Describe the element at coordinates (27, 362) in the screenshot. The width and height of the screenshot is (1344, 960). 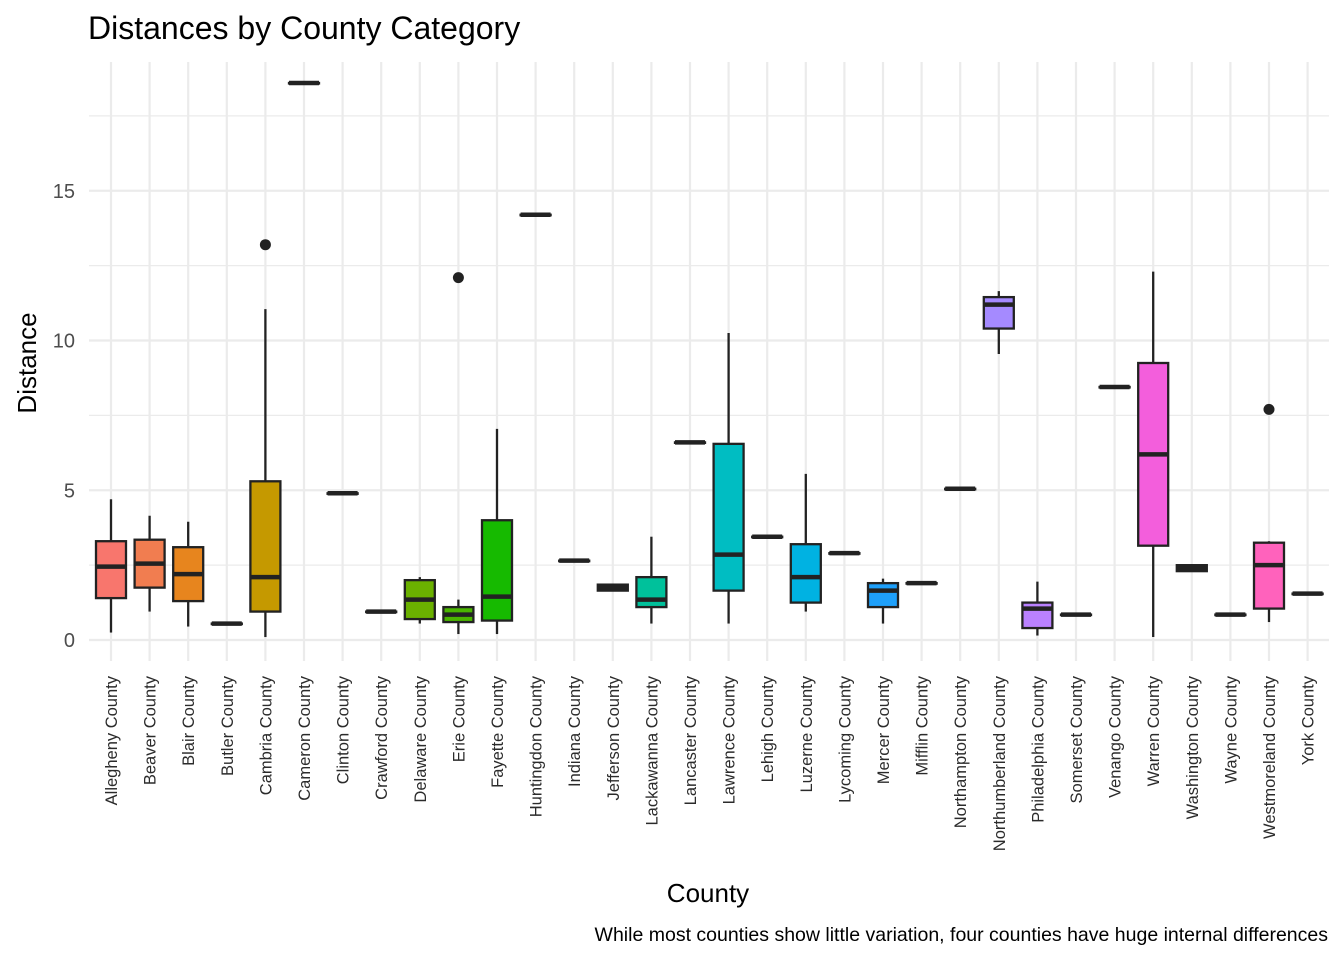
I see `y-axis-title: Distance` at that location.